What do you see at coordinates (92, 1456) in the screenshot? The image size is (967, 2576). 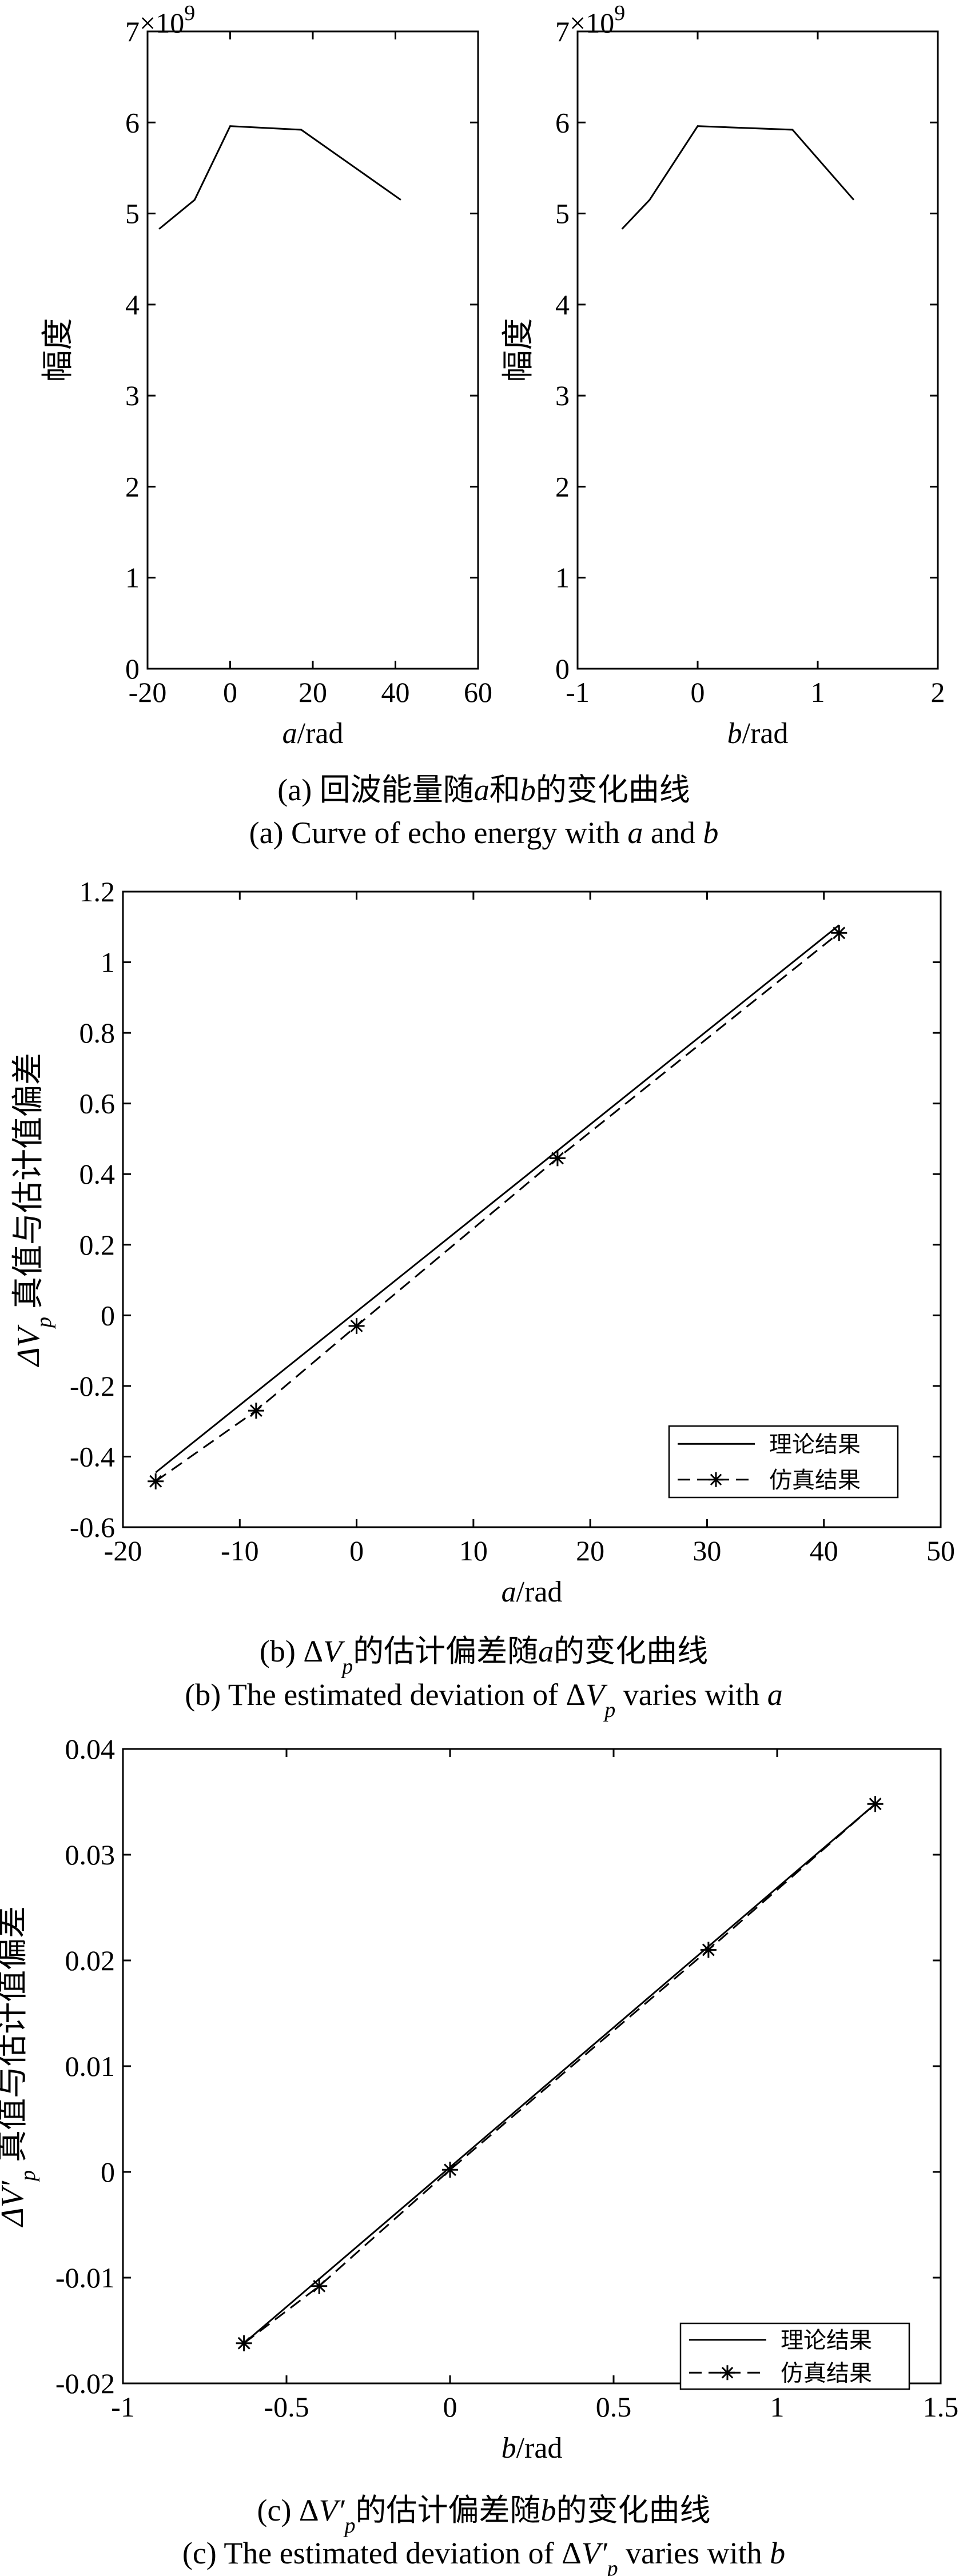 I see `y-tick-label: -0.4` at bounding box center [92, 1456].